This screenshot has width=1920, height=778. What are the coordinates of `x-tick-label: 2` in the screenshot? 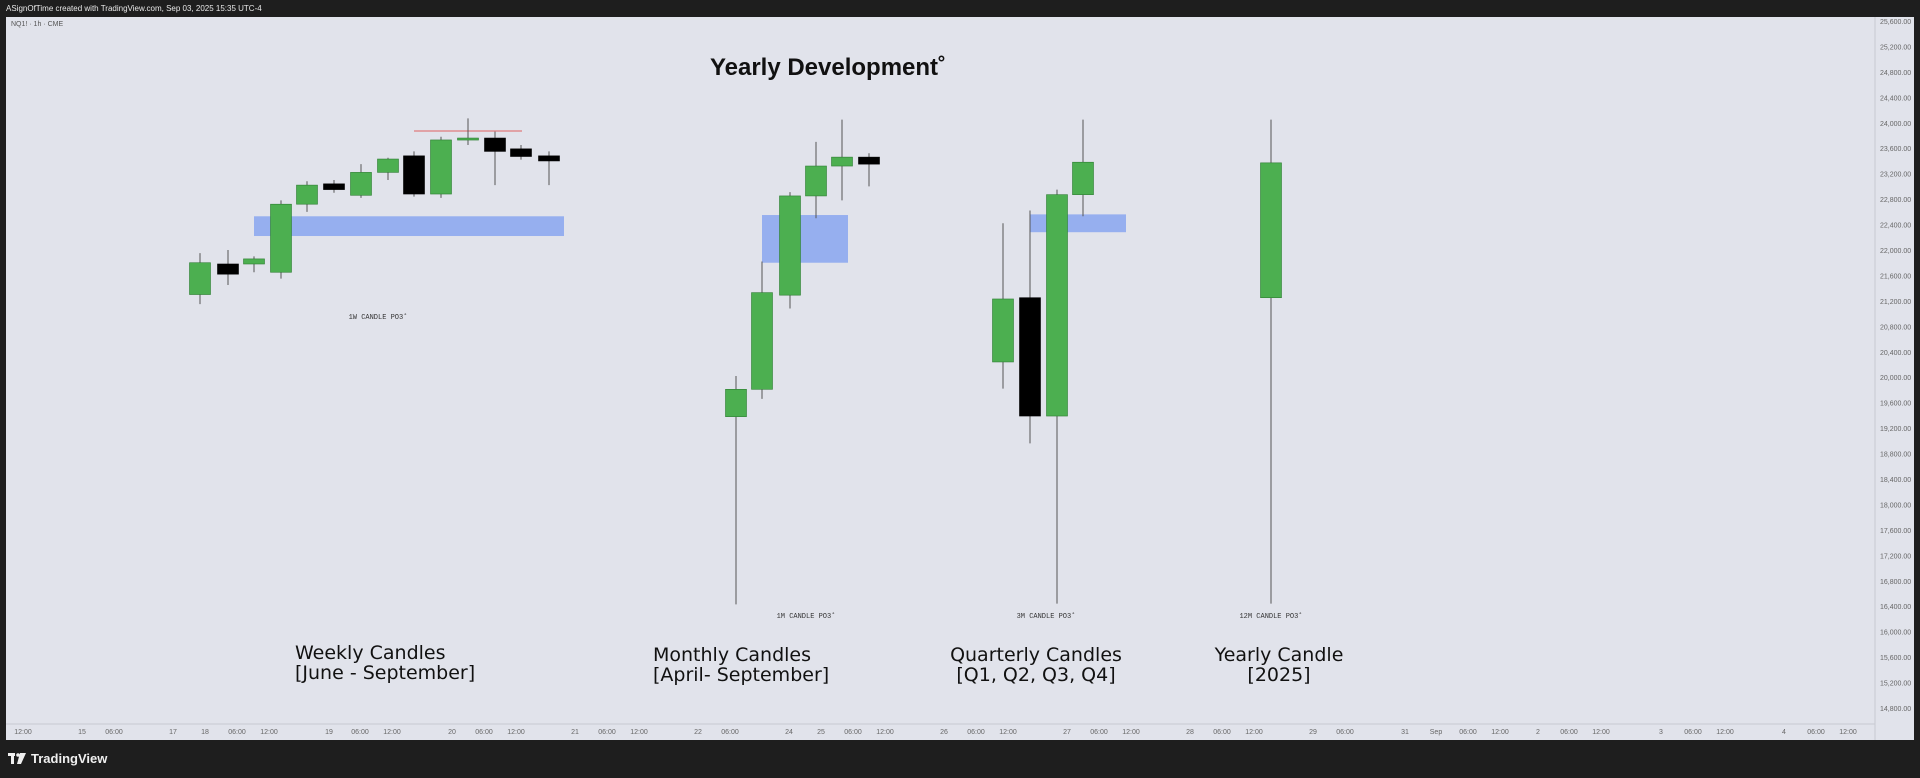 It's located at (1538, 732).